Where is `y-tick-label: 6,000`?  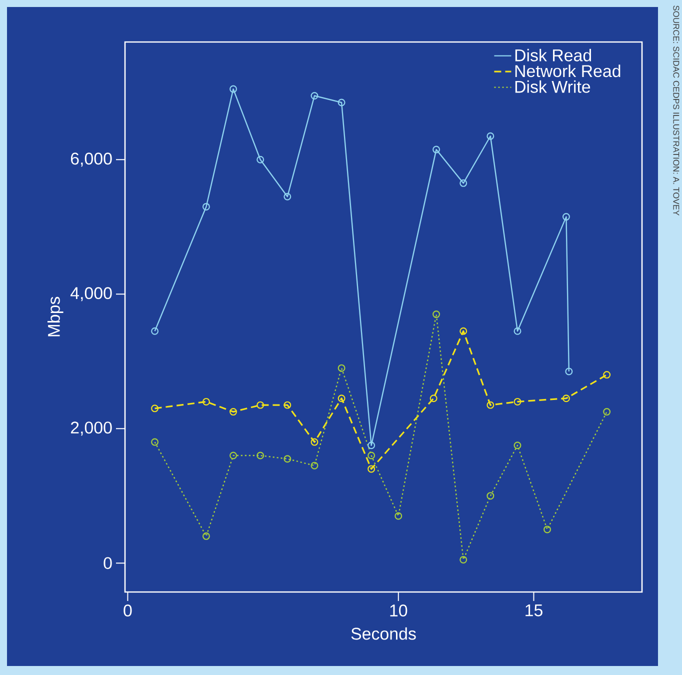
y-tick-label: 6,000 is located at coordinates (91, 159).